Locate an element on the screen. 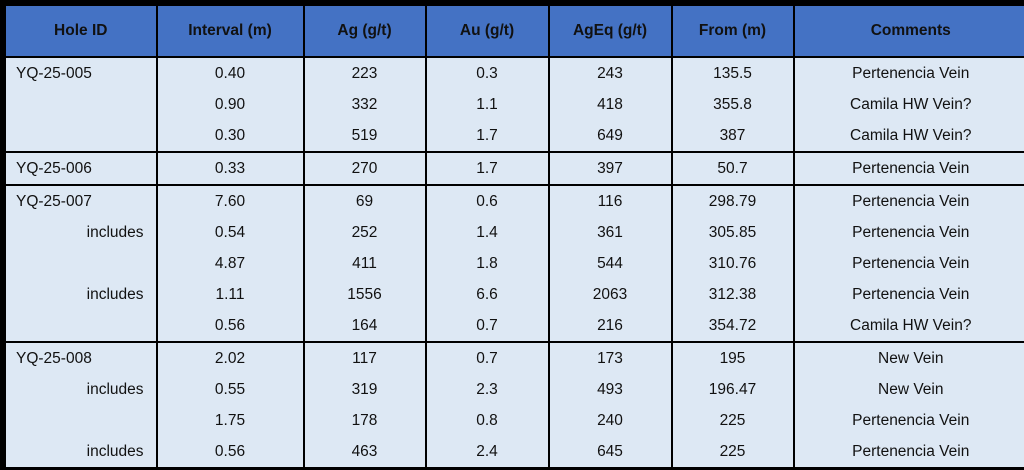 This screenshot has width=1024, height=470. cell-ageq: 116 is located at coordinates (610, 201).